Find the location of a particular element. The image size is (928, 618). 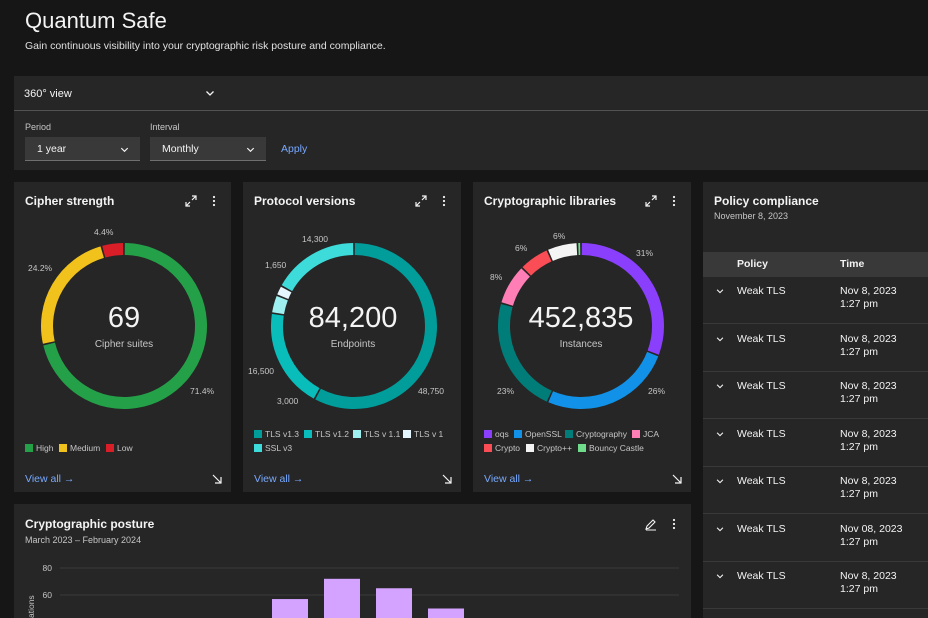

legend-item: Low is located at coordinates (119, 448).